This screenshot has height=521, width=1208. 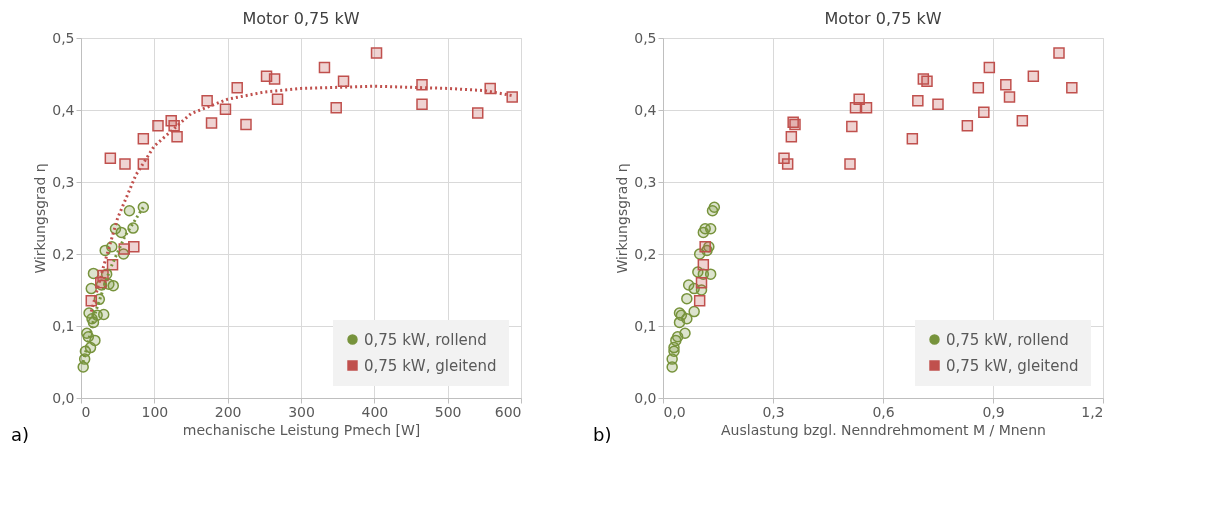 I want to click on x-tick-label: 500, so click(x=448, y=411).